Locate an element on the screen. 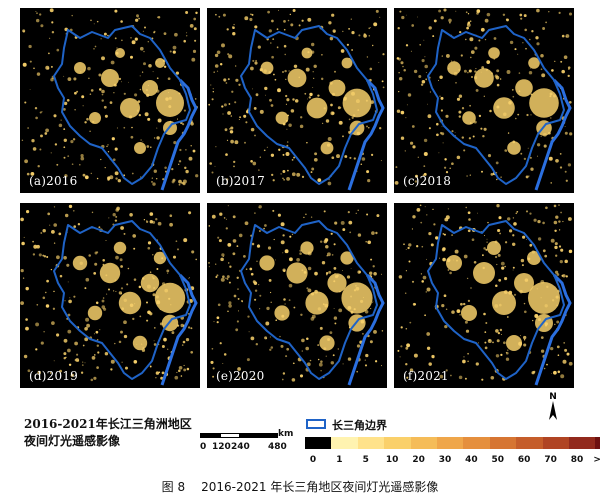 The width and height of the screenshot is (600, 502). night-light-map is located at coordinates (296, 295).